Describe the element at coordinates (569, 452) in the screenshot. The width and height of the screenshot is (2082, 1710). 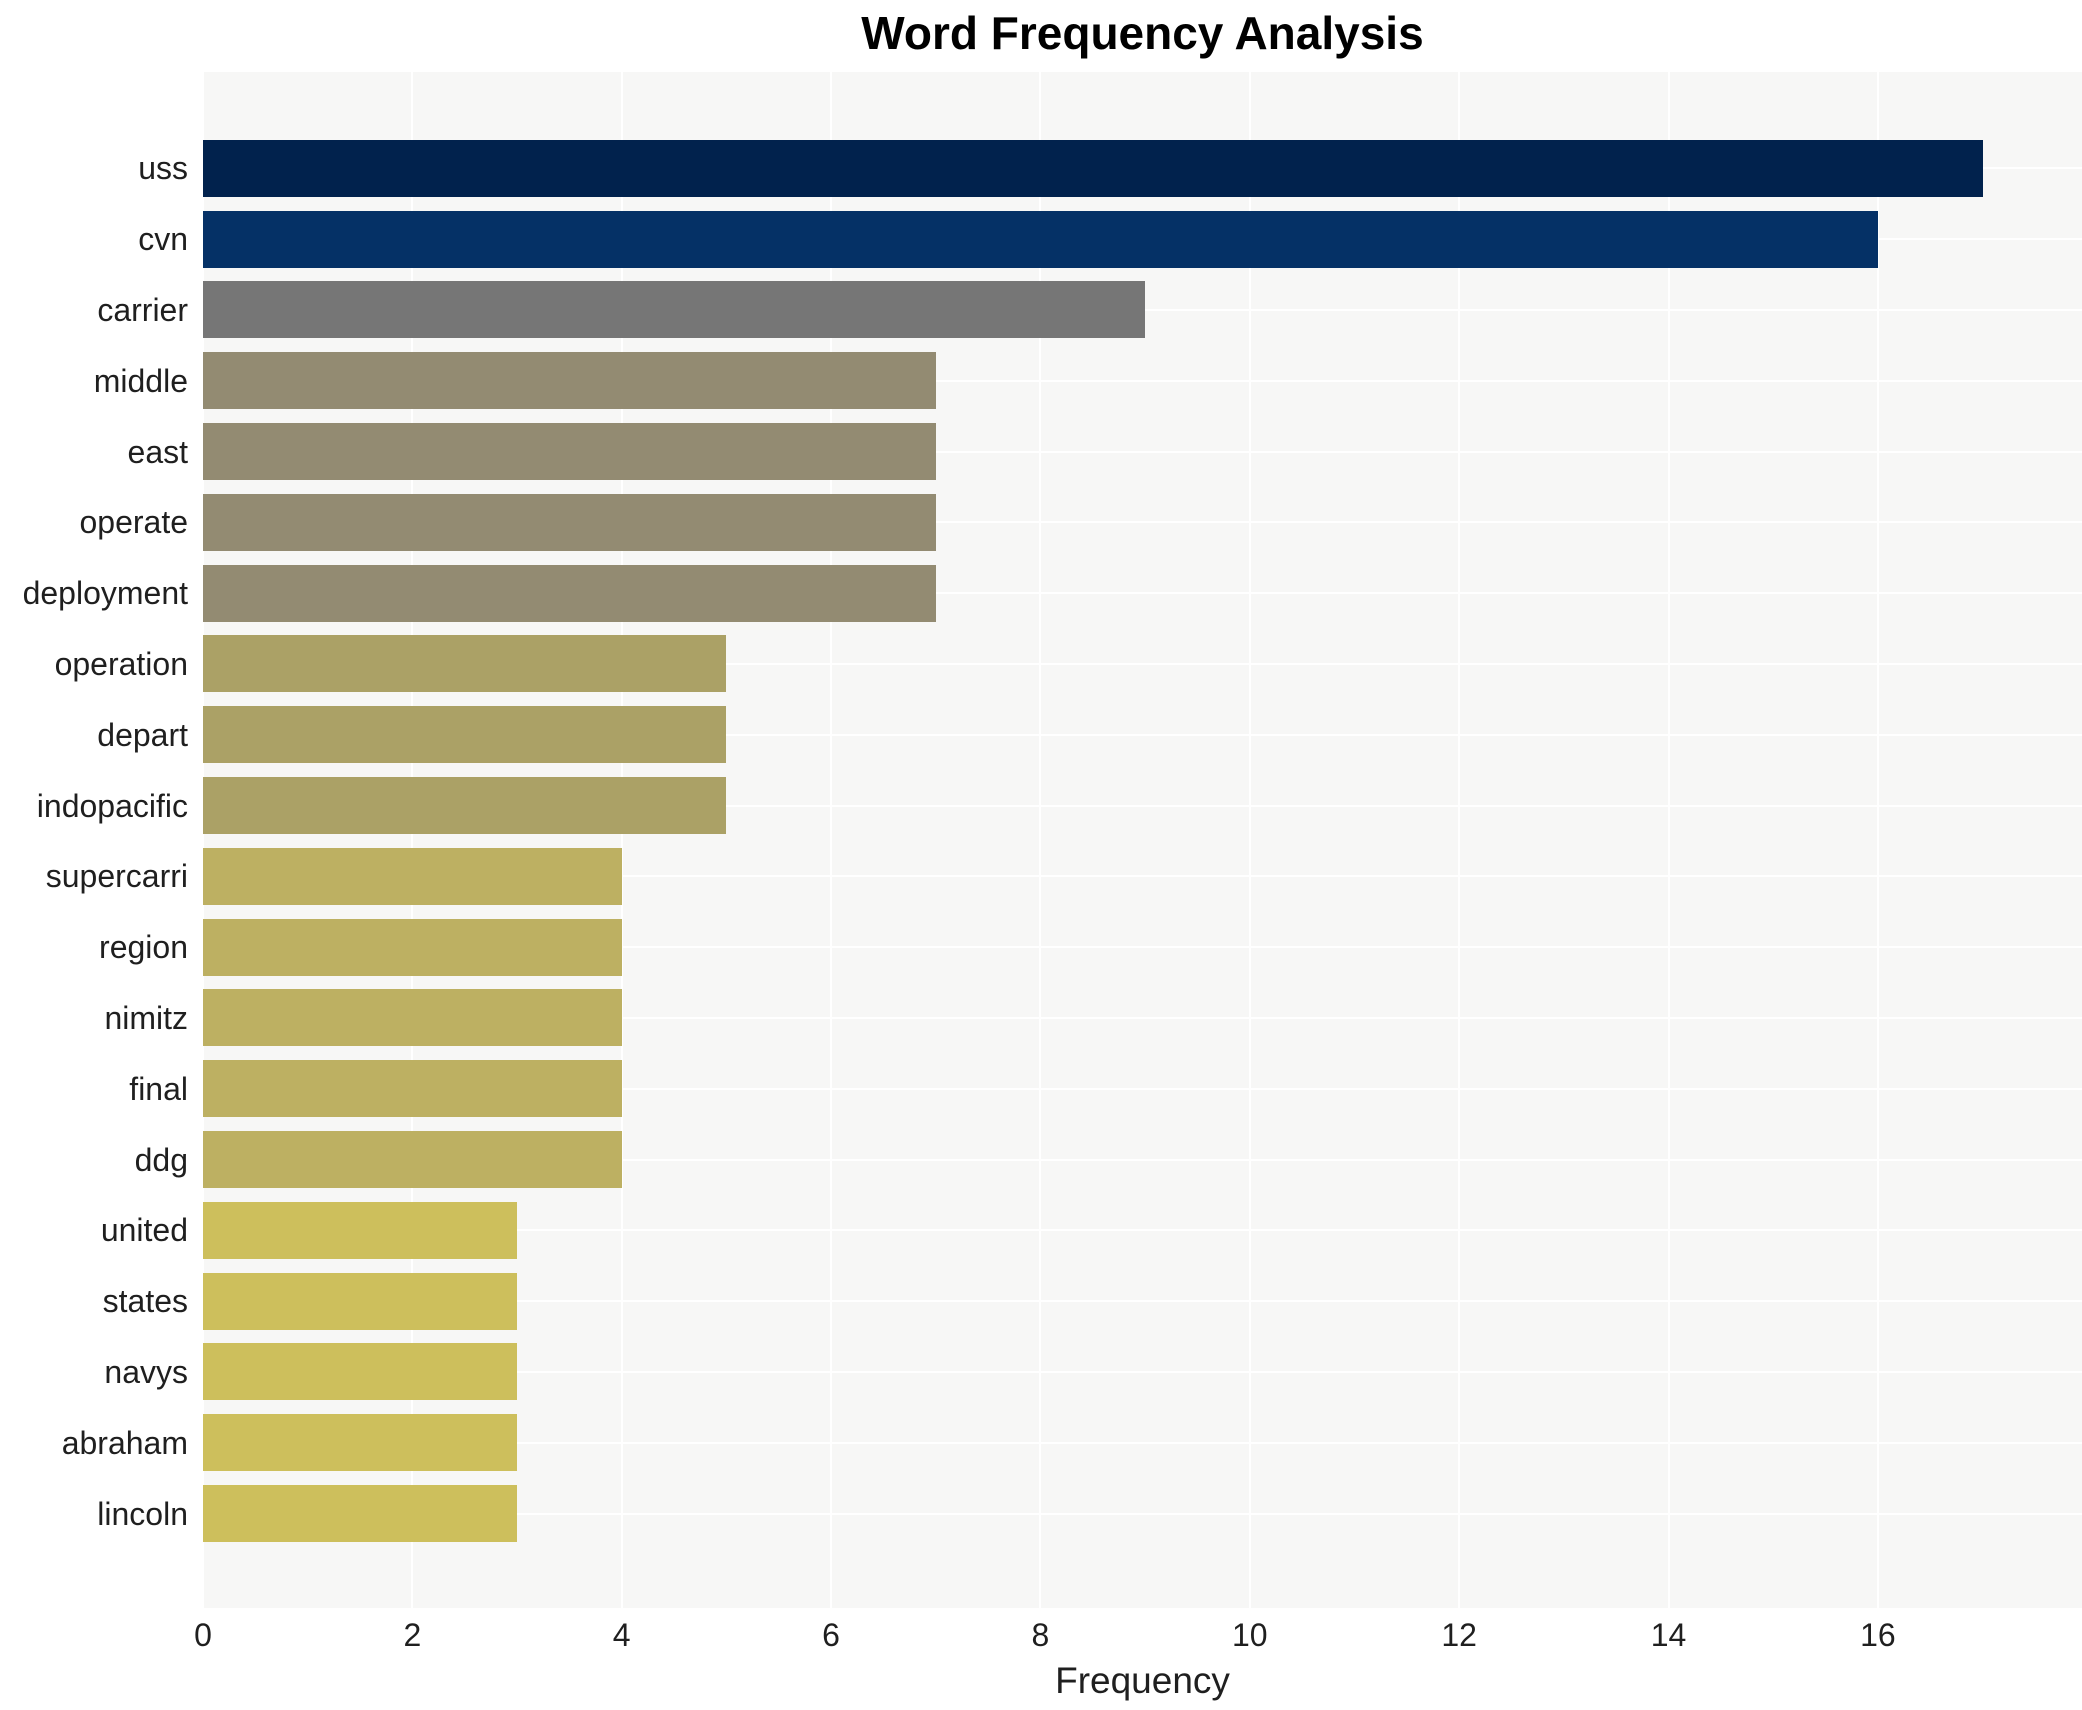
I see `bar-east` at that location.